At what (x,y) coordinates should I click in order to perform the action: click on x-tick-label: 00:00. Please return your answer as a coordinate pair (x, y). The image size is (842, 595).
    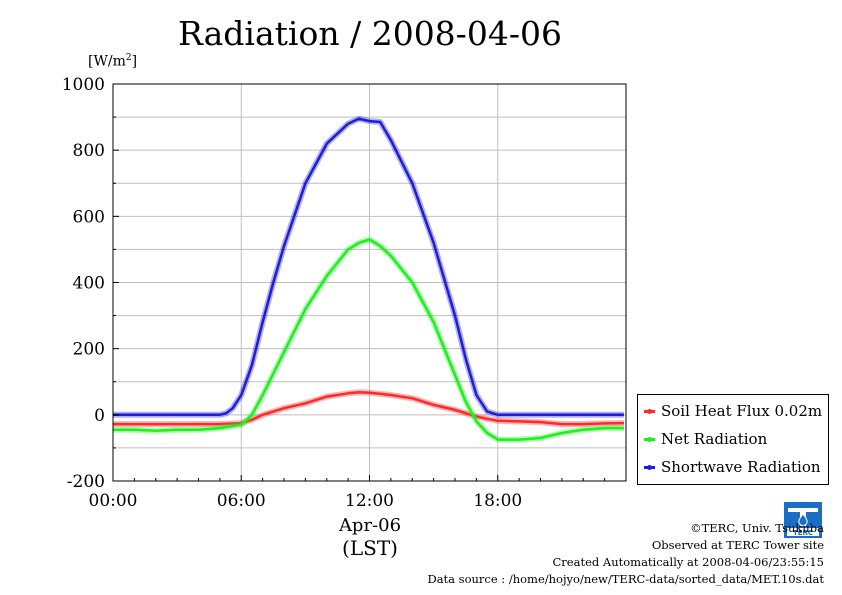
    Looking at the image, I should click on (113, 501).